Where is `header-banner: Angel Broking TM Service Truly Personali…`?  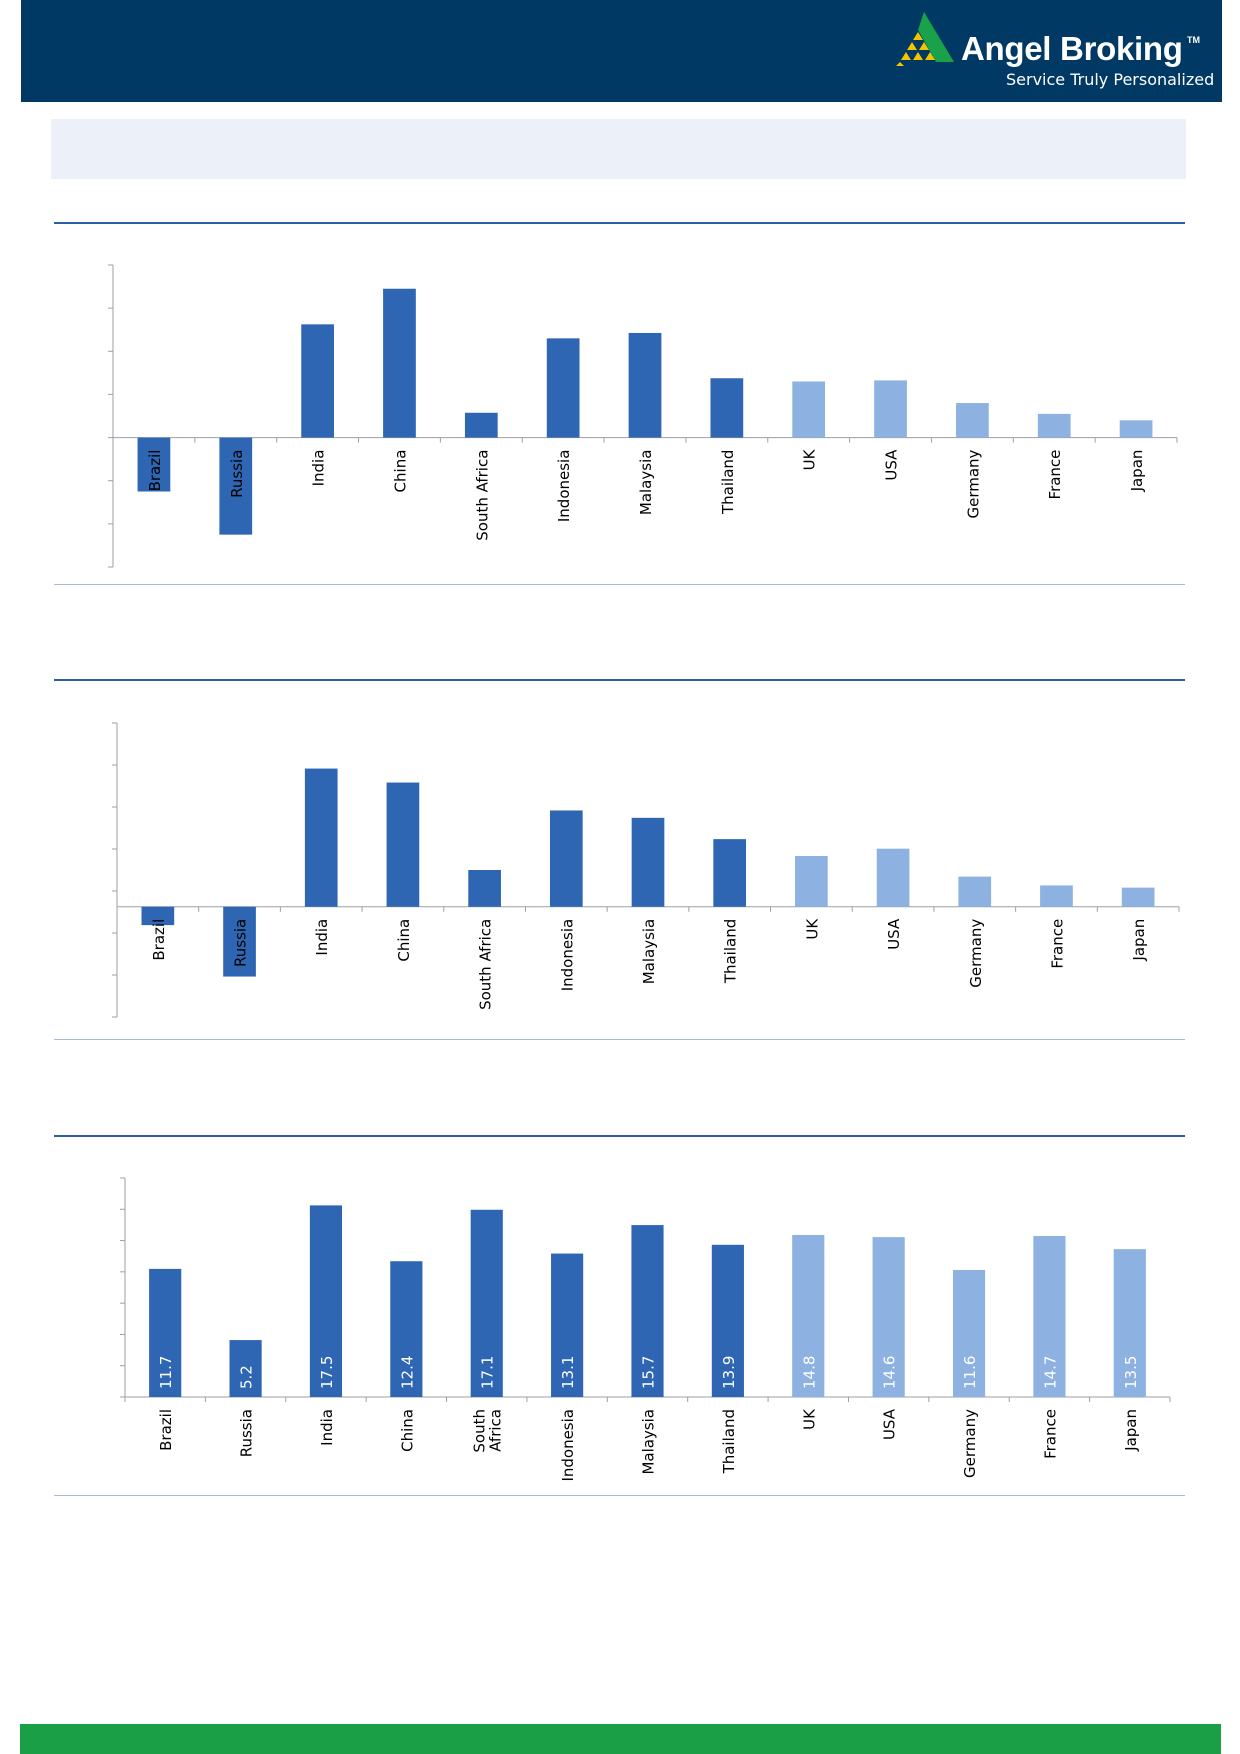 header-banner: Angel Broking TM Service Truly Personali… is located at coordinates (621, 51).